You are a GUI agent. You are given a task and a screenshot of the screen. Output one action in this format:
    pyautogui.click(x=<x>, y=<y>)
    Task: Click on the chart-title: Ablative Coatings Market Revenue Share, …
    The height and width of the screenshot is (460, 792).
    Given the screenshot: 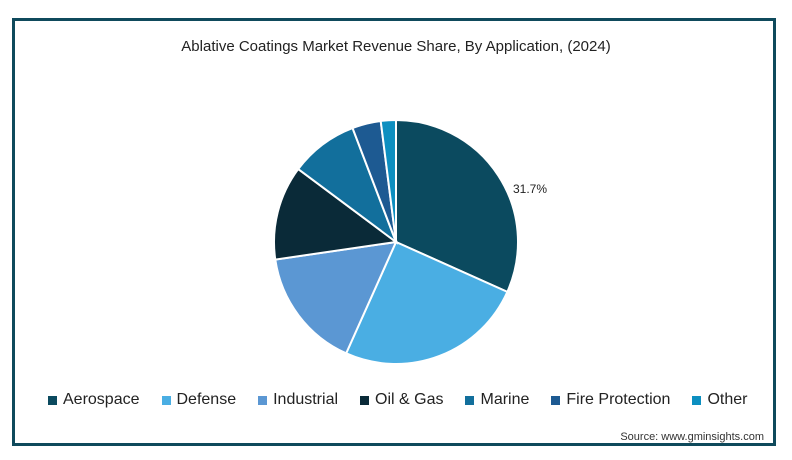 What is the action you would take?
    pyautogui.click(x=396, y=46)
    